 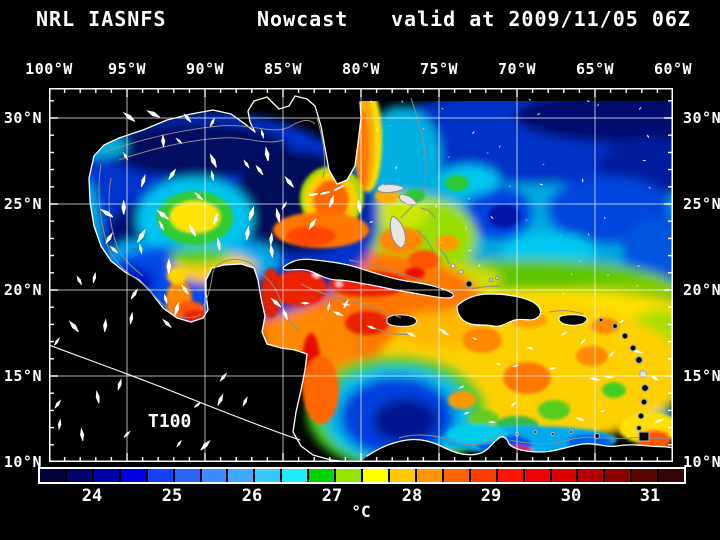 What do you see at coordinates (438, 235) in the screenshot?
I see `bahamas-banks` at bounding box center [438, 235].